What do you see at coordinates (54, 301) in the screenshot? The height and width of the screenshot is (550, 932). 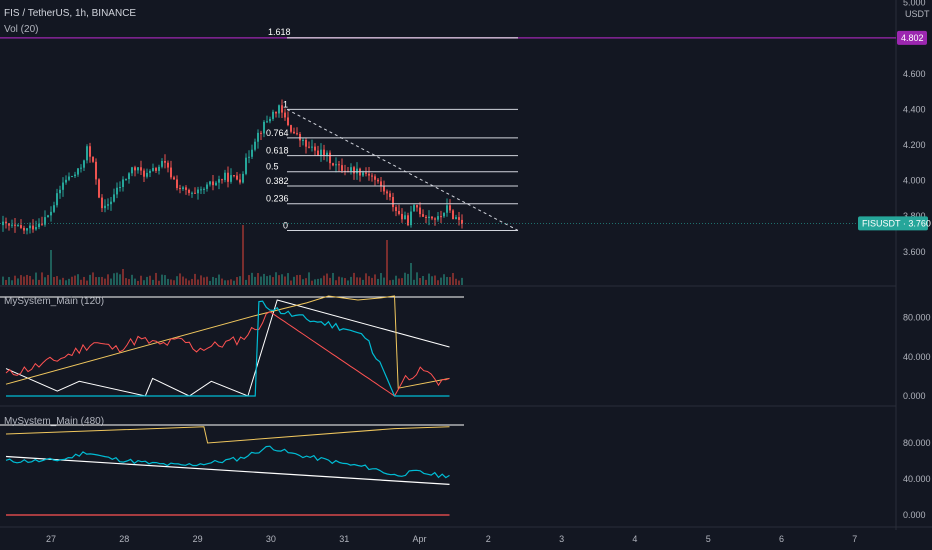 I see `oscillator-120-label: MySystem_Main (120)` at bounding box center [54, 301].